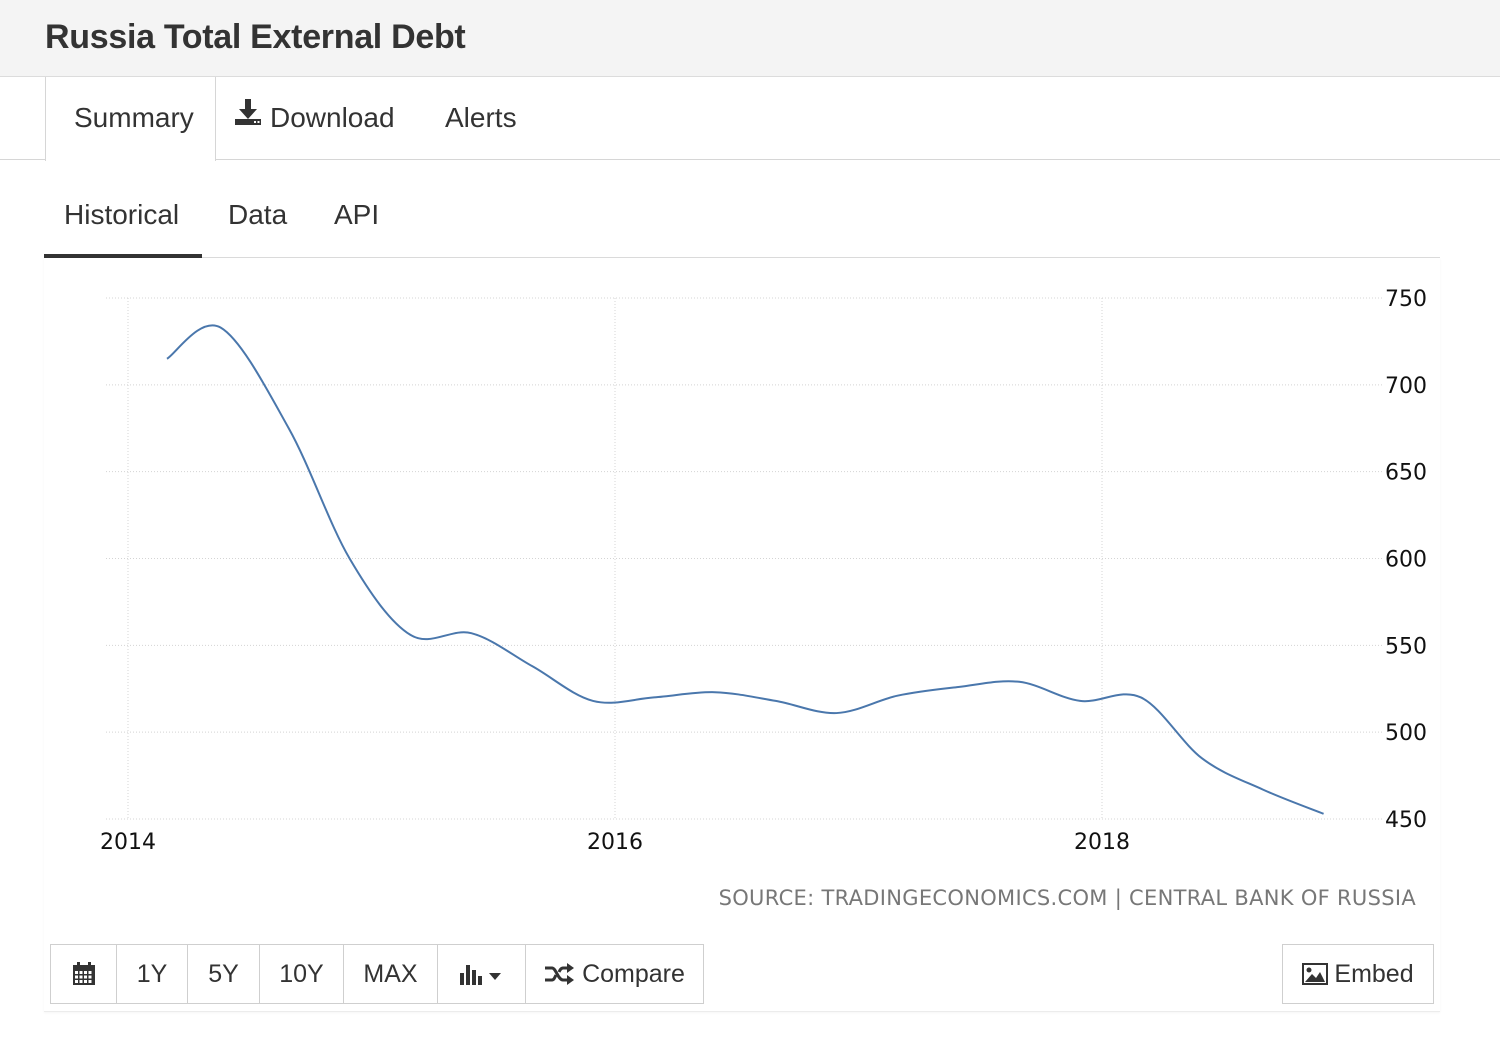 Image resolution: width=1500 pixels, height=1064 pixels. I want to click on y-tick-label: 650, so click(1406, 473).